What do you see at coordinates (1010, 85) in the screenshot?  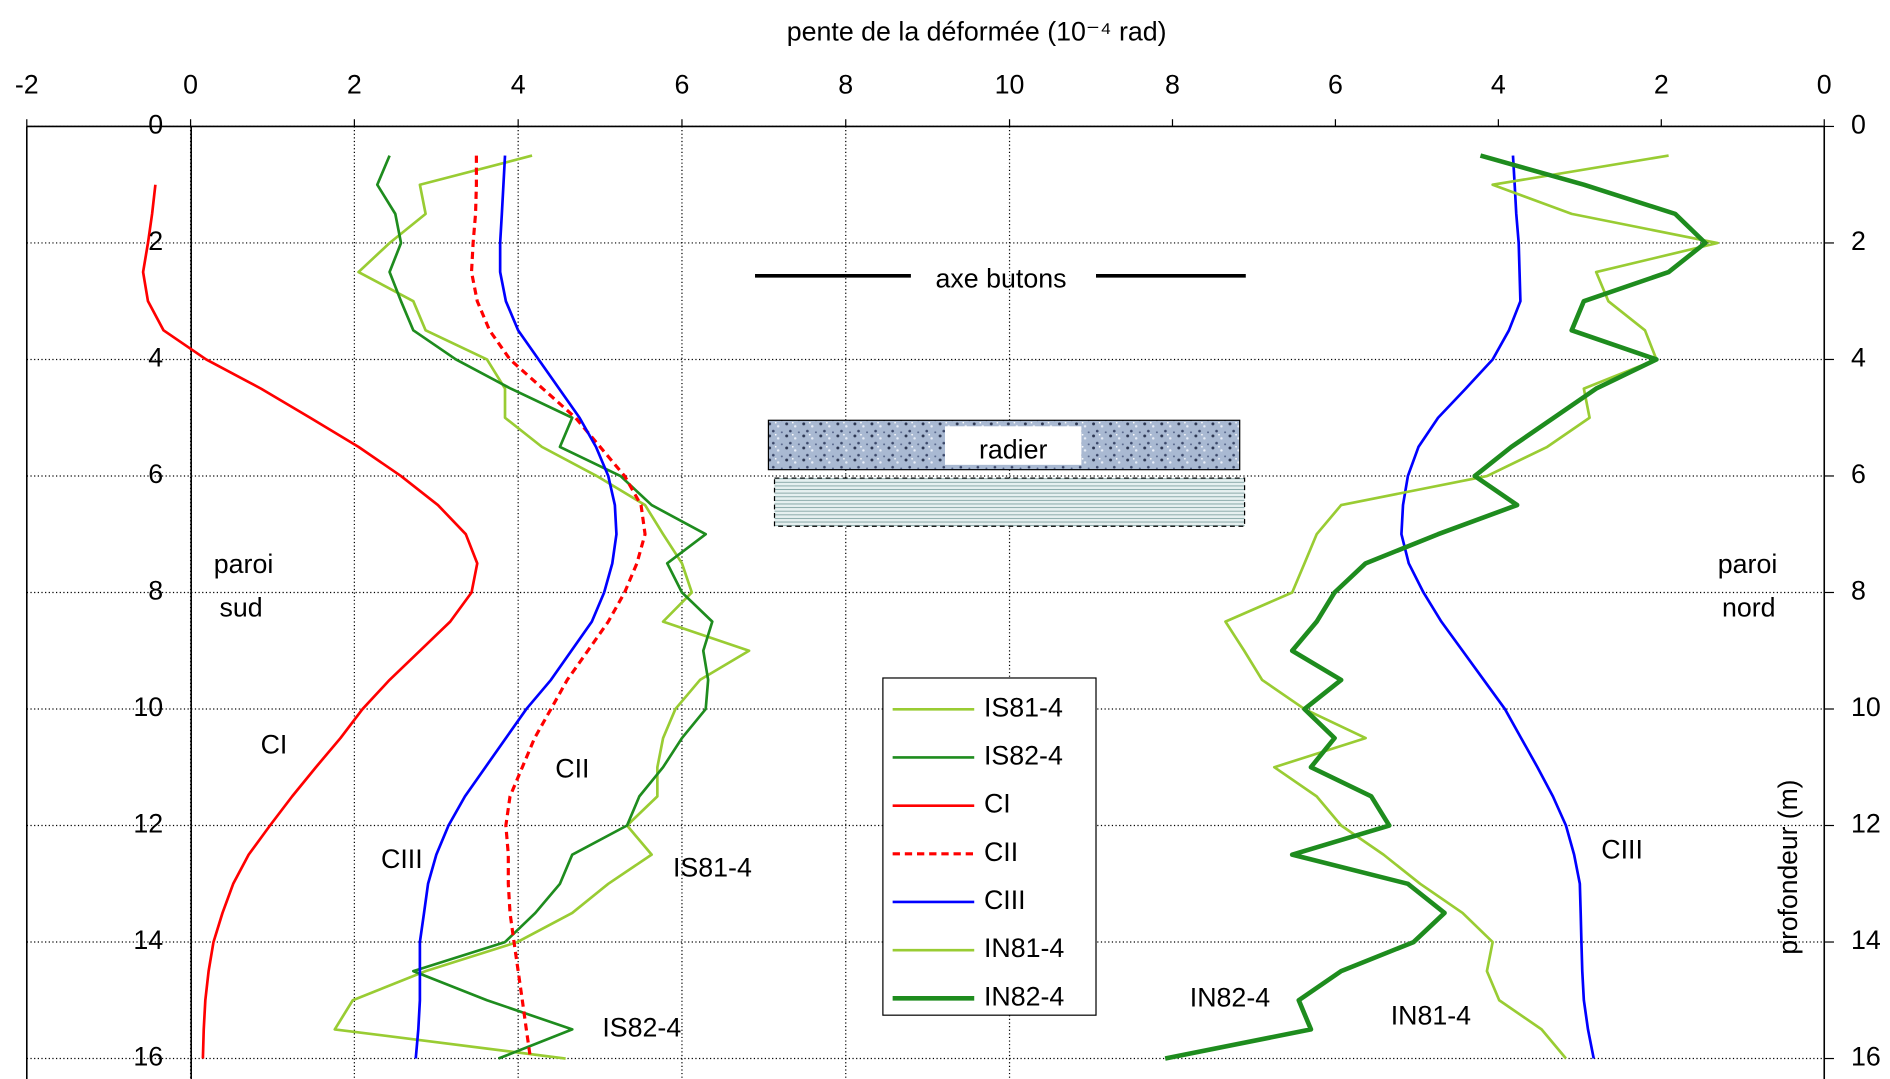 I see `x-tick-label: 10` at bounding box center [1010, 85].